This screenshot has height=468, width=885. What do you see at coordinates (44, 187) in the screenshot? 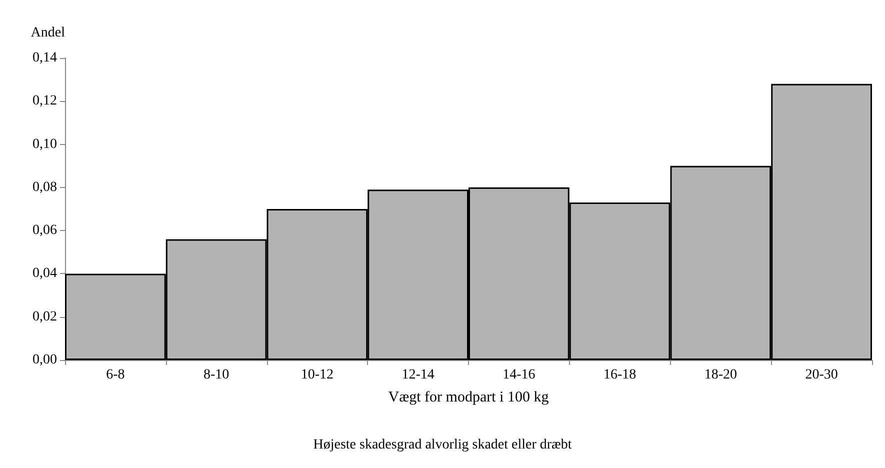
I see `y-tick-label: 0,08` at bounding box center [44, 187].